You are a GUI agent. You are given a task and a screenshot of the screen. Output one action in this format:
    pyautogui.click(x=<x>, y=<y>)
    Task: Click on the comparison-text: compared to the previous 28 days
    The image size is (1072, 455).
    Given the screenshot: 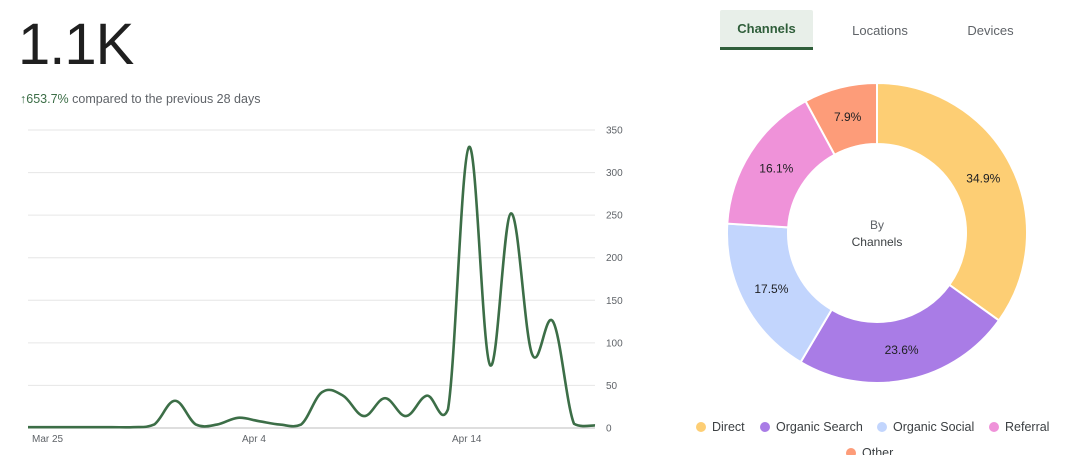 What is the action you would take?
    pyautogui.click(x=166, y=99)
    